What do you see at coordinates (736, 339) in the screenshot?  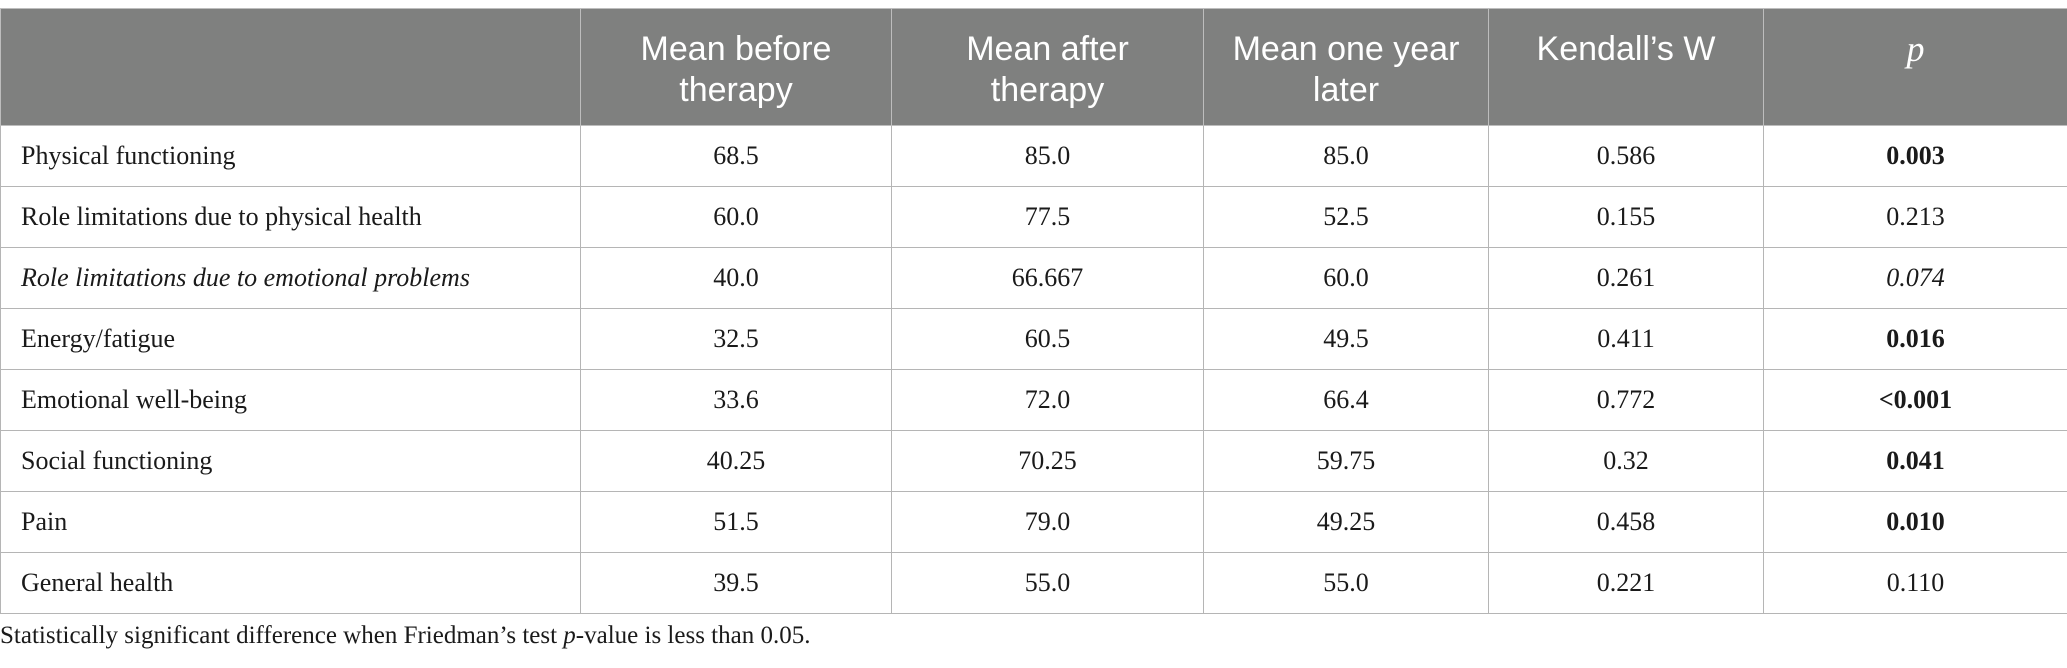 I see `cell-before: 32.5` at bounding box center [736, 339].